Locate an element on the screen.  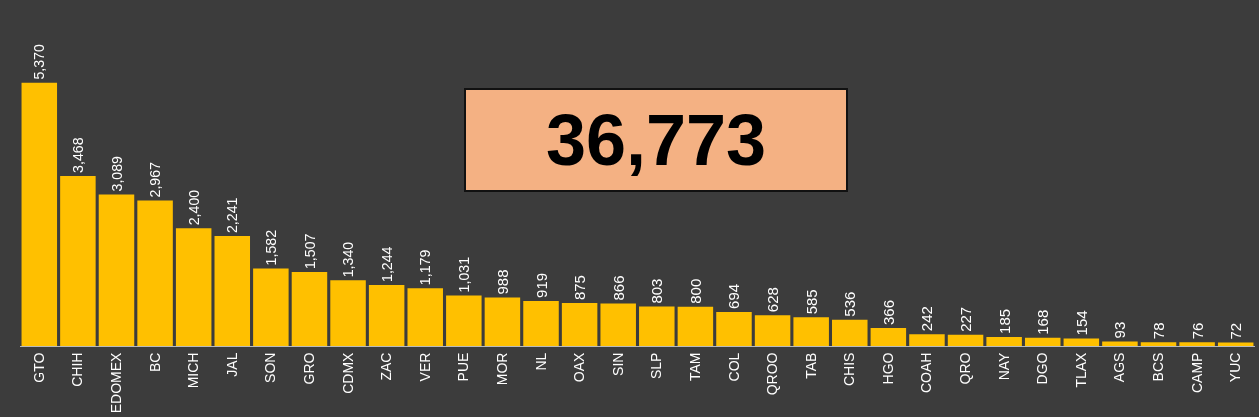
x-tick-label: JAL is located at coordinates (231, 364).